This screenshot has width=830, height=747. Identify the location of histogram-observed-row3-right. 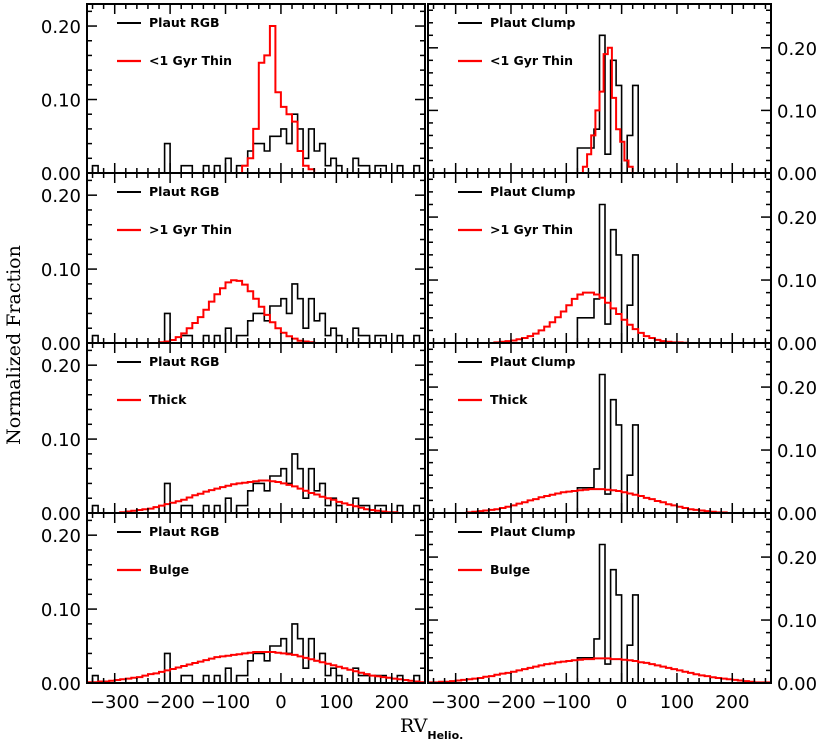
(610, 443).